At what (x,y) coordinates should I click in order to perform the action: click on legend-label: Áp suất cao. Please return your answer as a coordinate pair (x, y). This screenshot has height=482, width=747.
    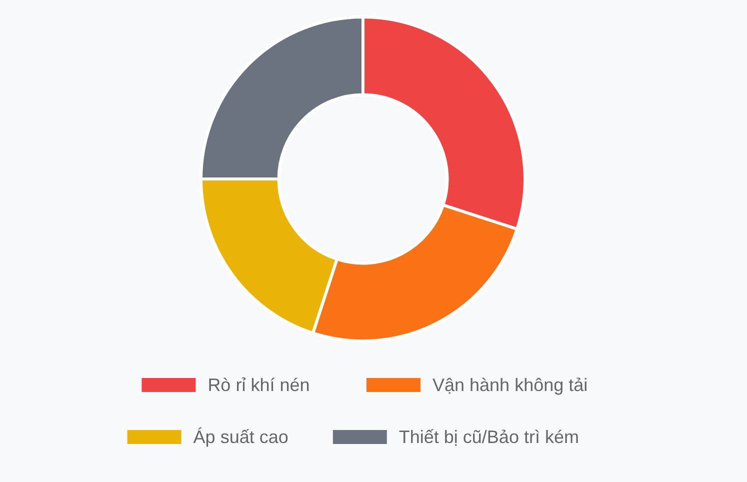
    Looking at the image, I should click on (240, 437).